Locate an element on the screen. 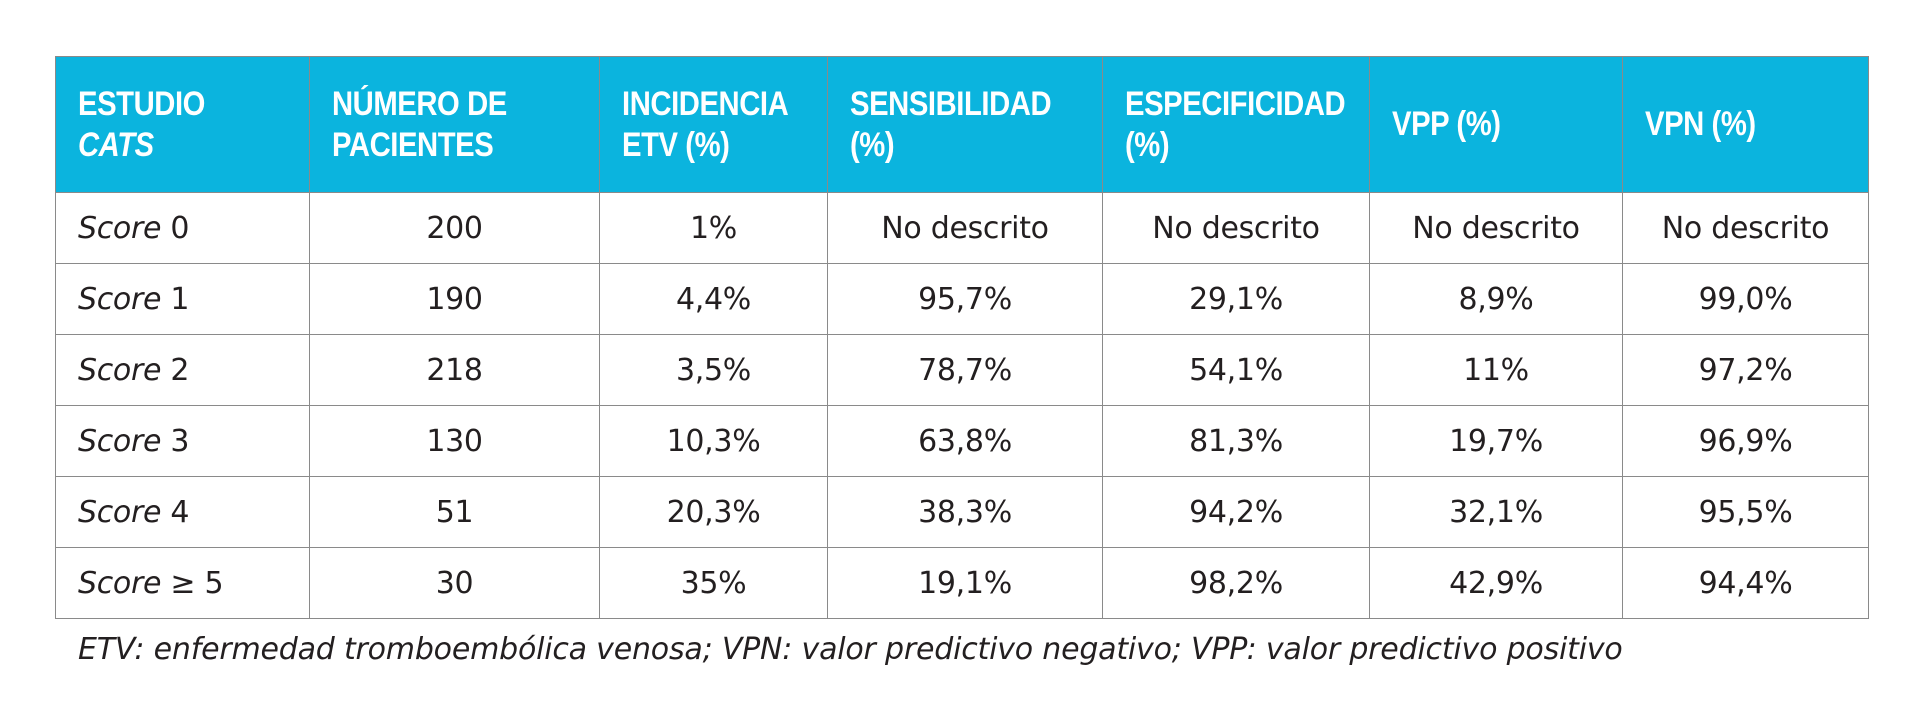 This screenshot has height=724, width=1920. cell-sensitivity: 38,3% is located at coordinates (965, 512).